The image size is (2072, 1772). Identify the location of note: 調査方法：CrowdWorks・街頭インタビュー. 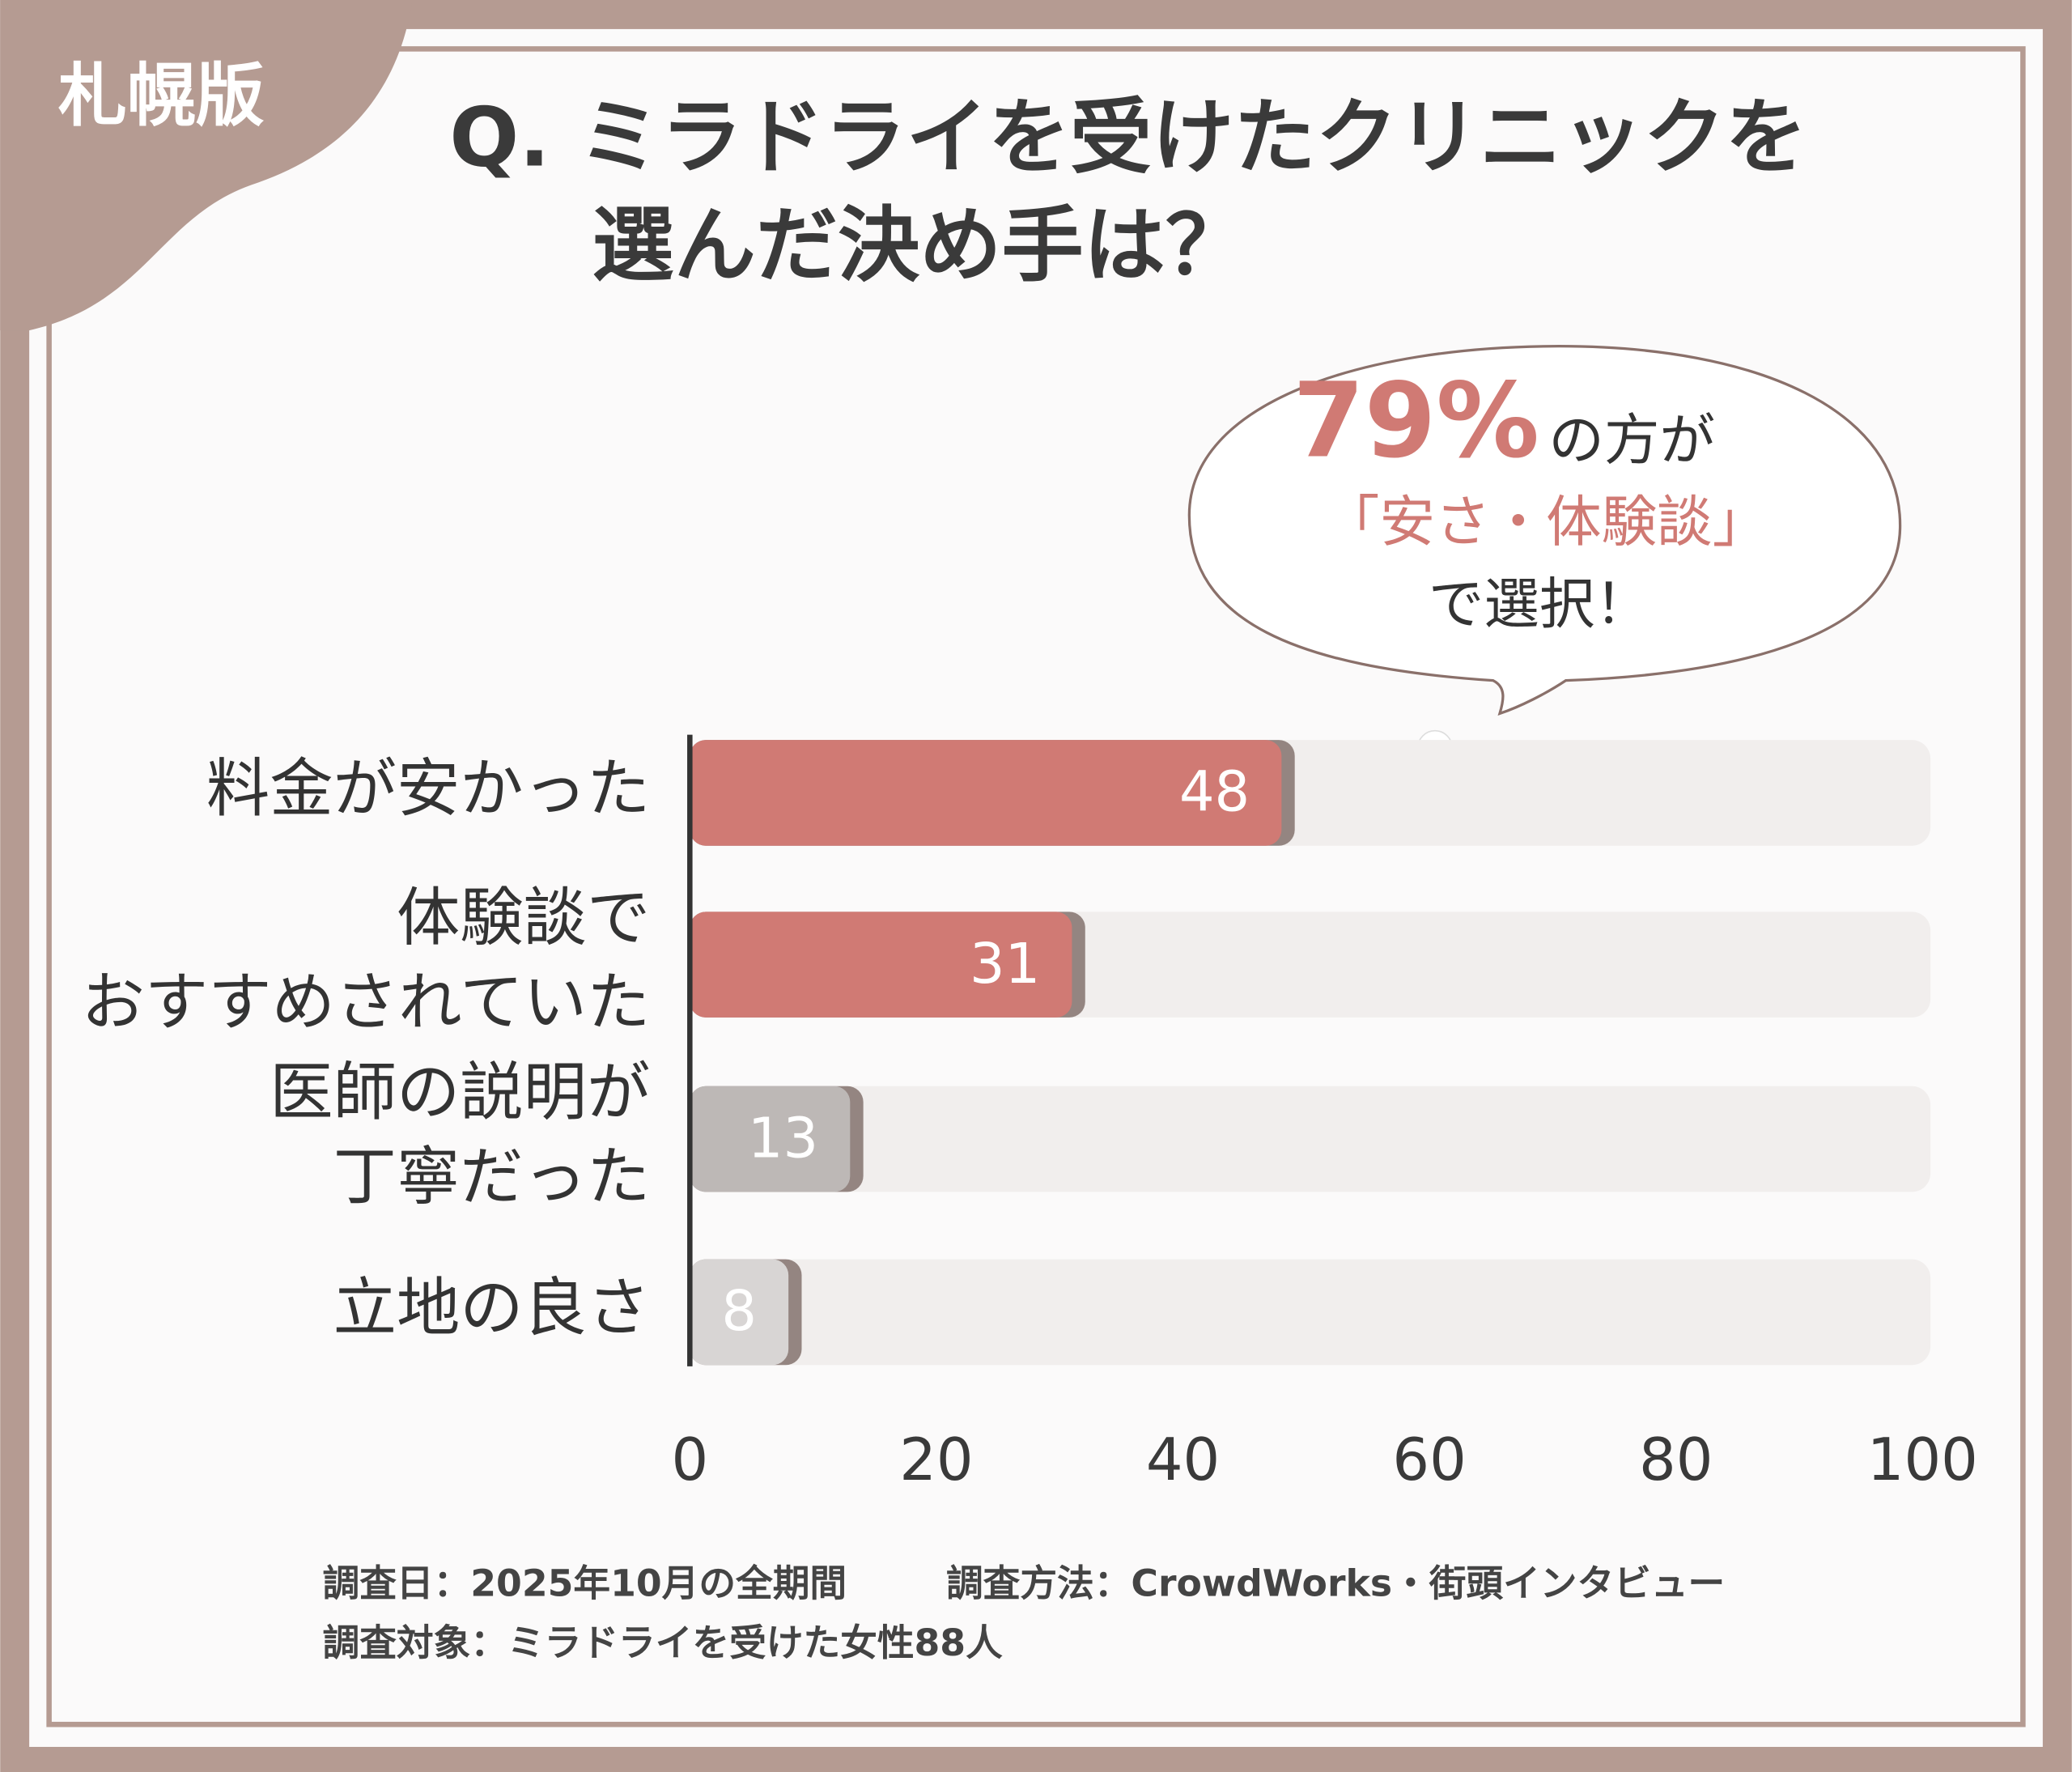
(1335, 1583).